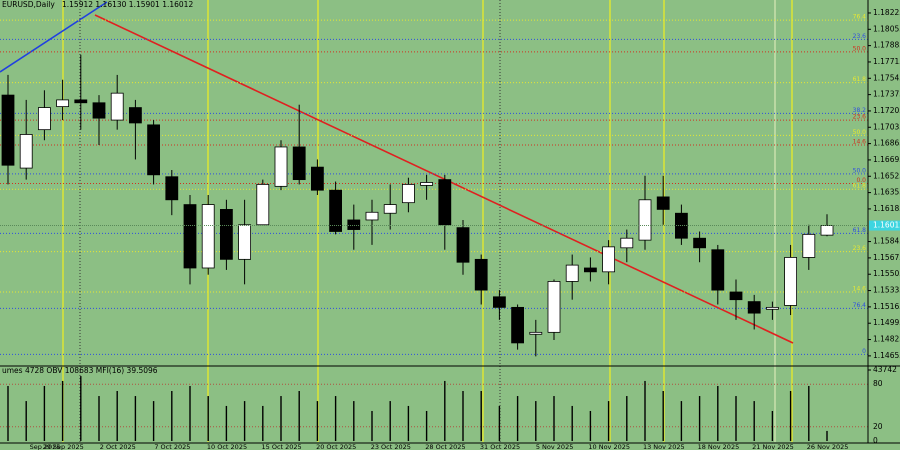 The height and width of the screenshot is (450, 900). I want to click on x-tick-label: 10 Nov 2025, so click(609, 446).